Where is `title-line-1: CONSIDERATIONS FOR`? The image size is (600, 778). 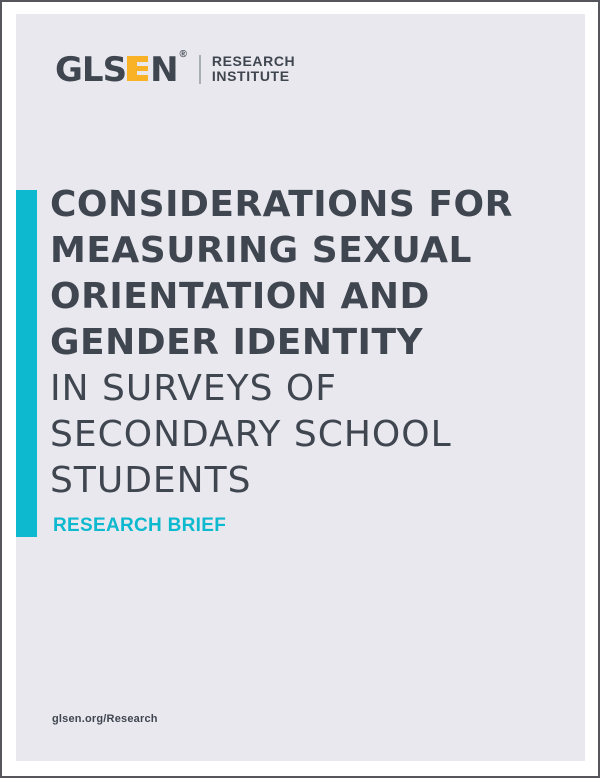 title-line-1: CONSIDERATIONS FOR is located at coordinates (281, 204).